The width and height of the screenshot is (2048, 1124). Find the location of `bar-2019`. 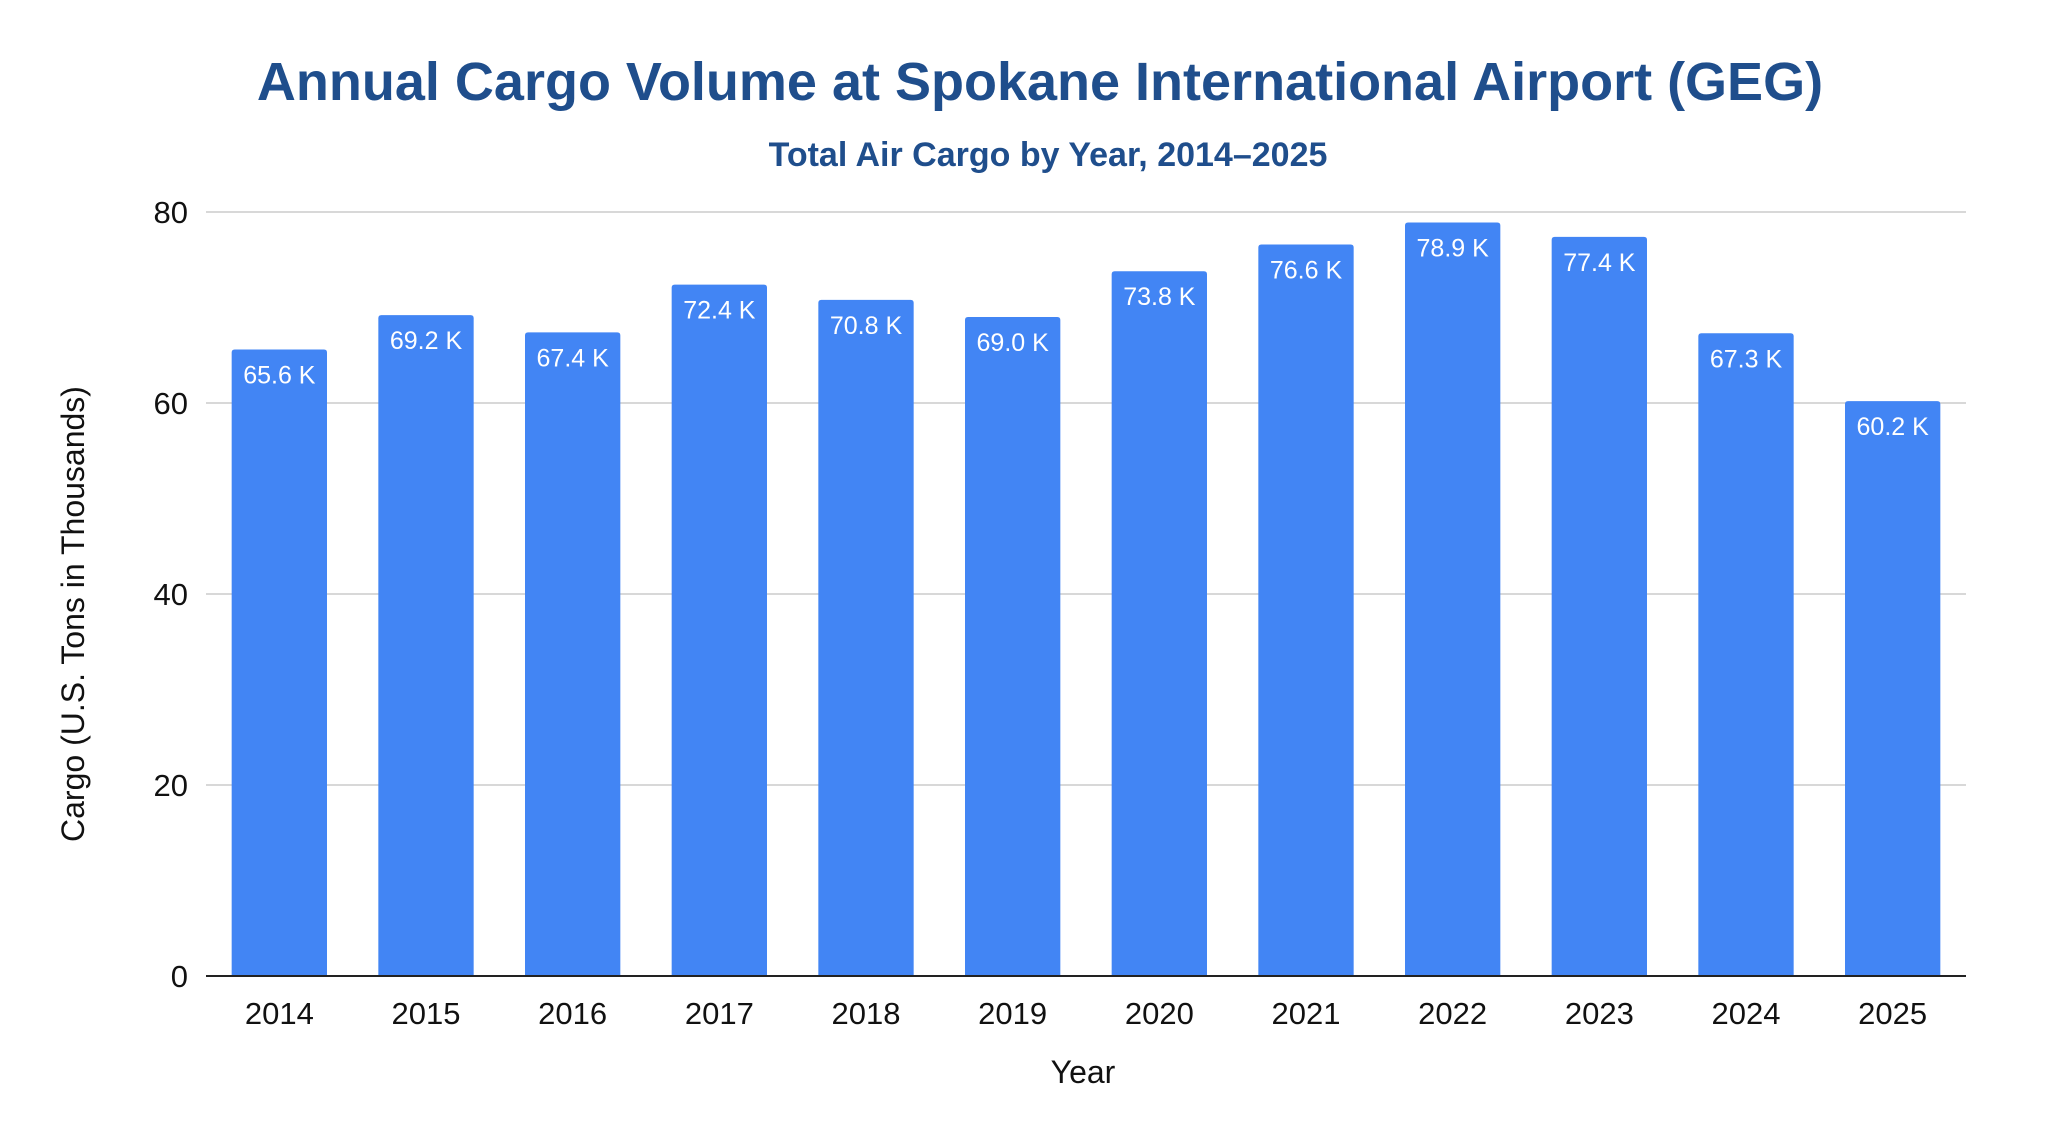

bar-2019 is located at coordinates (1013, 646).